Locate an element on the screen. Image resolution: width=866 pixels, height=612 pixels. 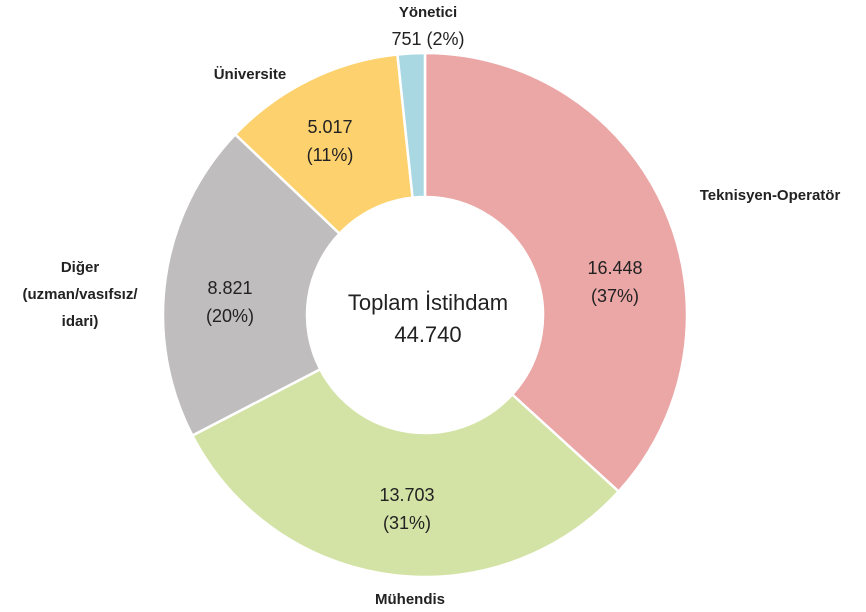
value-label: 16.448 is located at coordinates (614, 268).